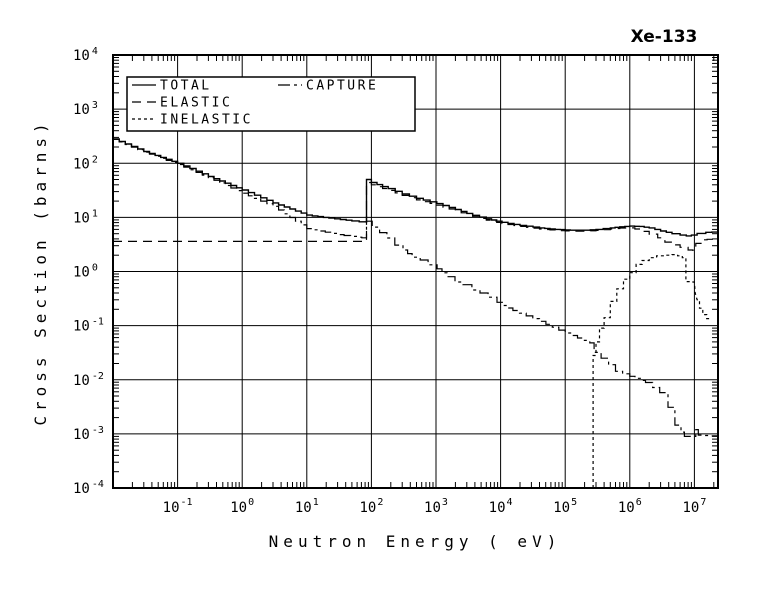 The image size is (780, 590). Describe the element at coordinates (242, 506) in the screenshot. I see `x-tick-label: 10⁰` at that location.